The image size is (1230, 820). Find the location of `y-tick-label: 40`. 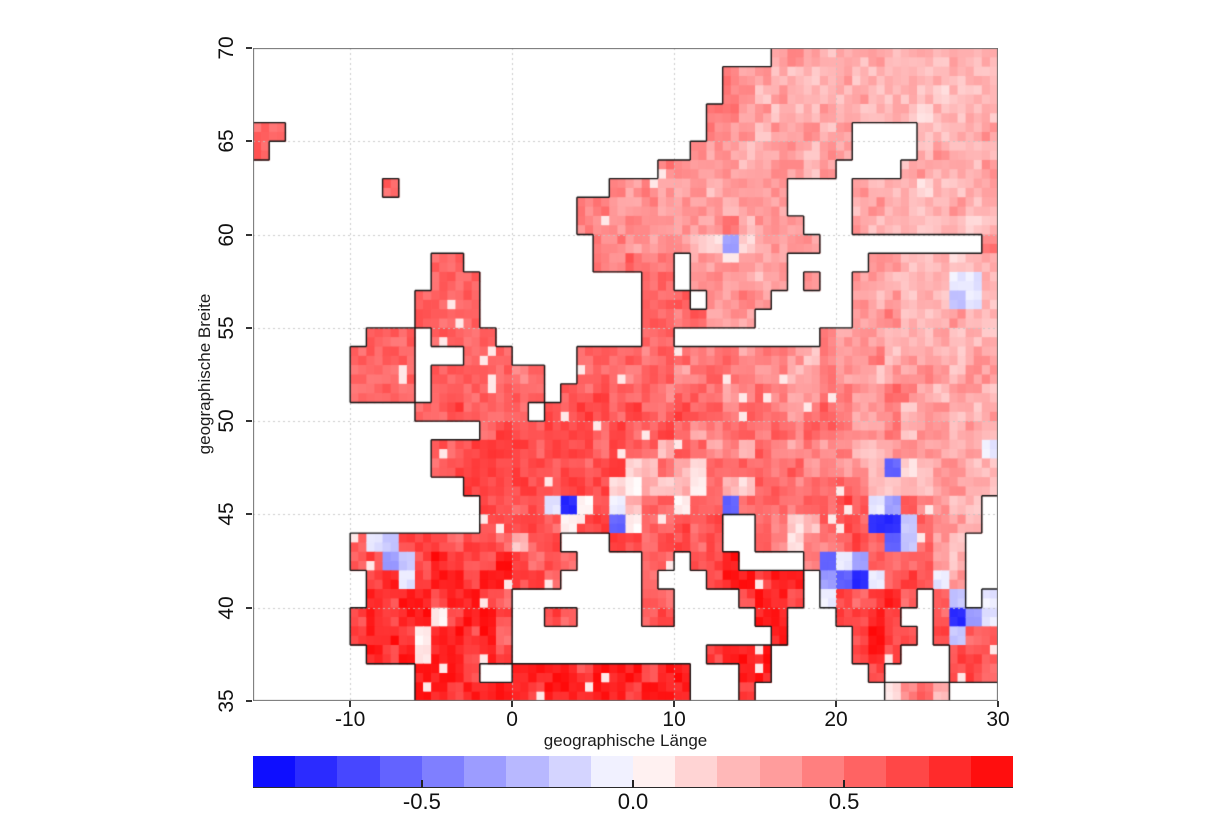

y-tick-label: 40 is located at coordinates (226, 608).